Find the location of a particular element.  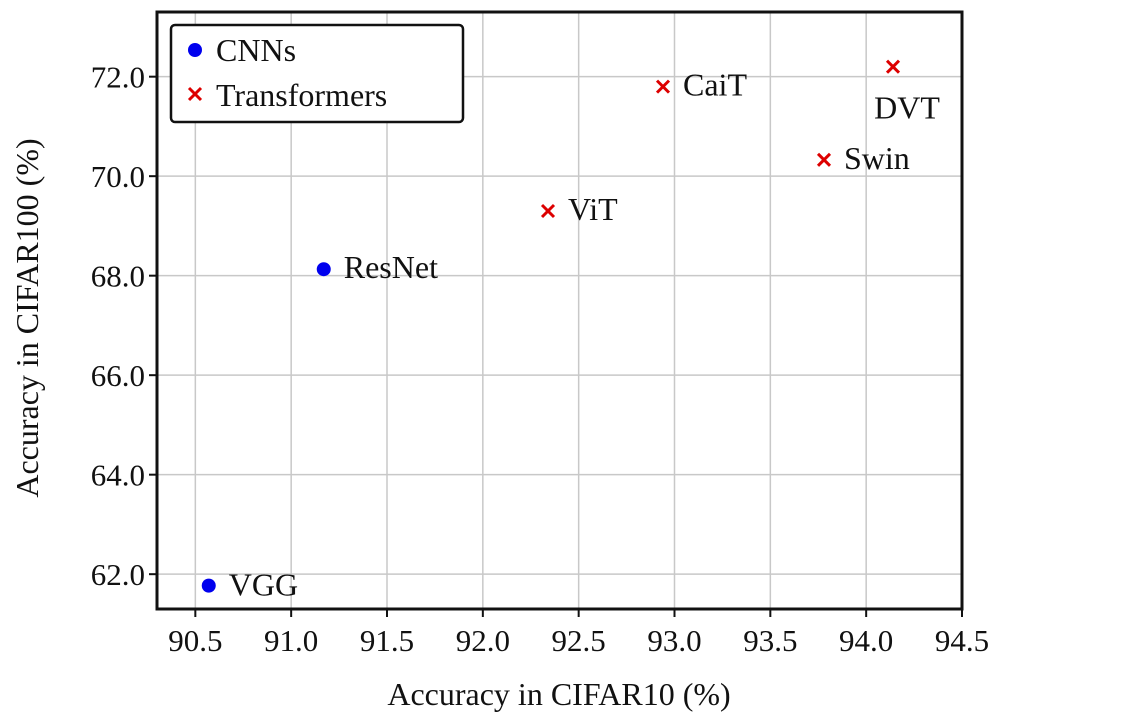

x-tick-label: 93.0 is located at coordinates (674, 640).